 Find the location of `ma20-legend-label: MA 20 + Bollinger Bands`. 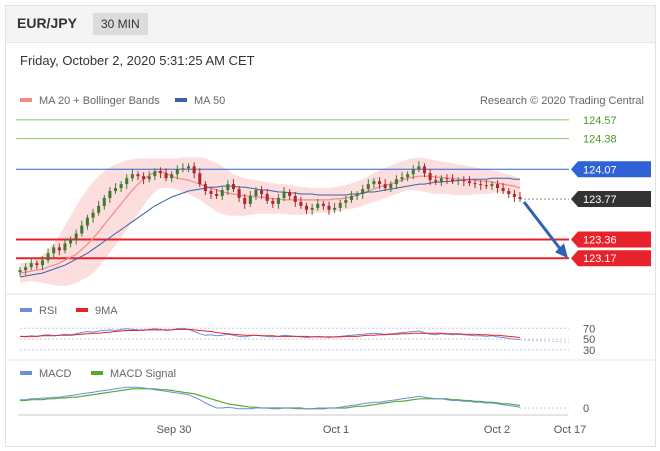

ma20-legend-label: MA 20 + Bollinger Bands is located at coordinates (99, 101).